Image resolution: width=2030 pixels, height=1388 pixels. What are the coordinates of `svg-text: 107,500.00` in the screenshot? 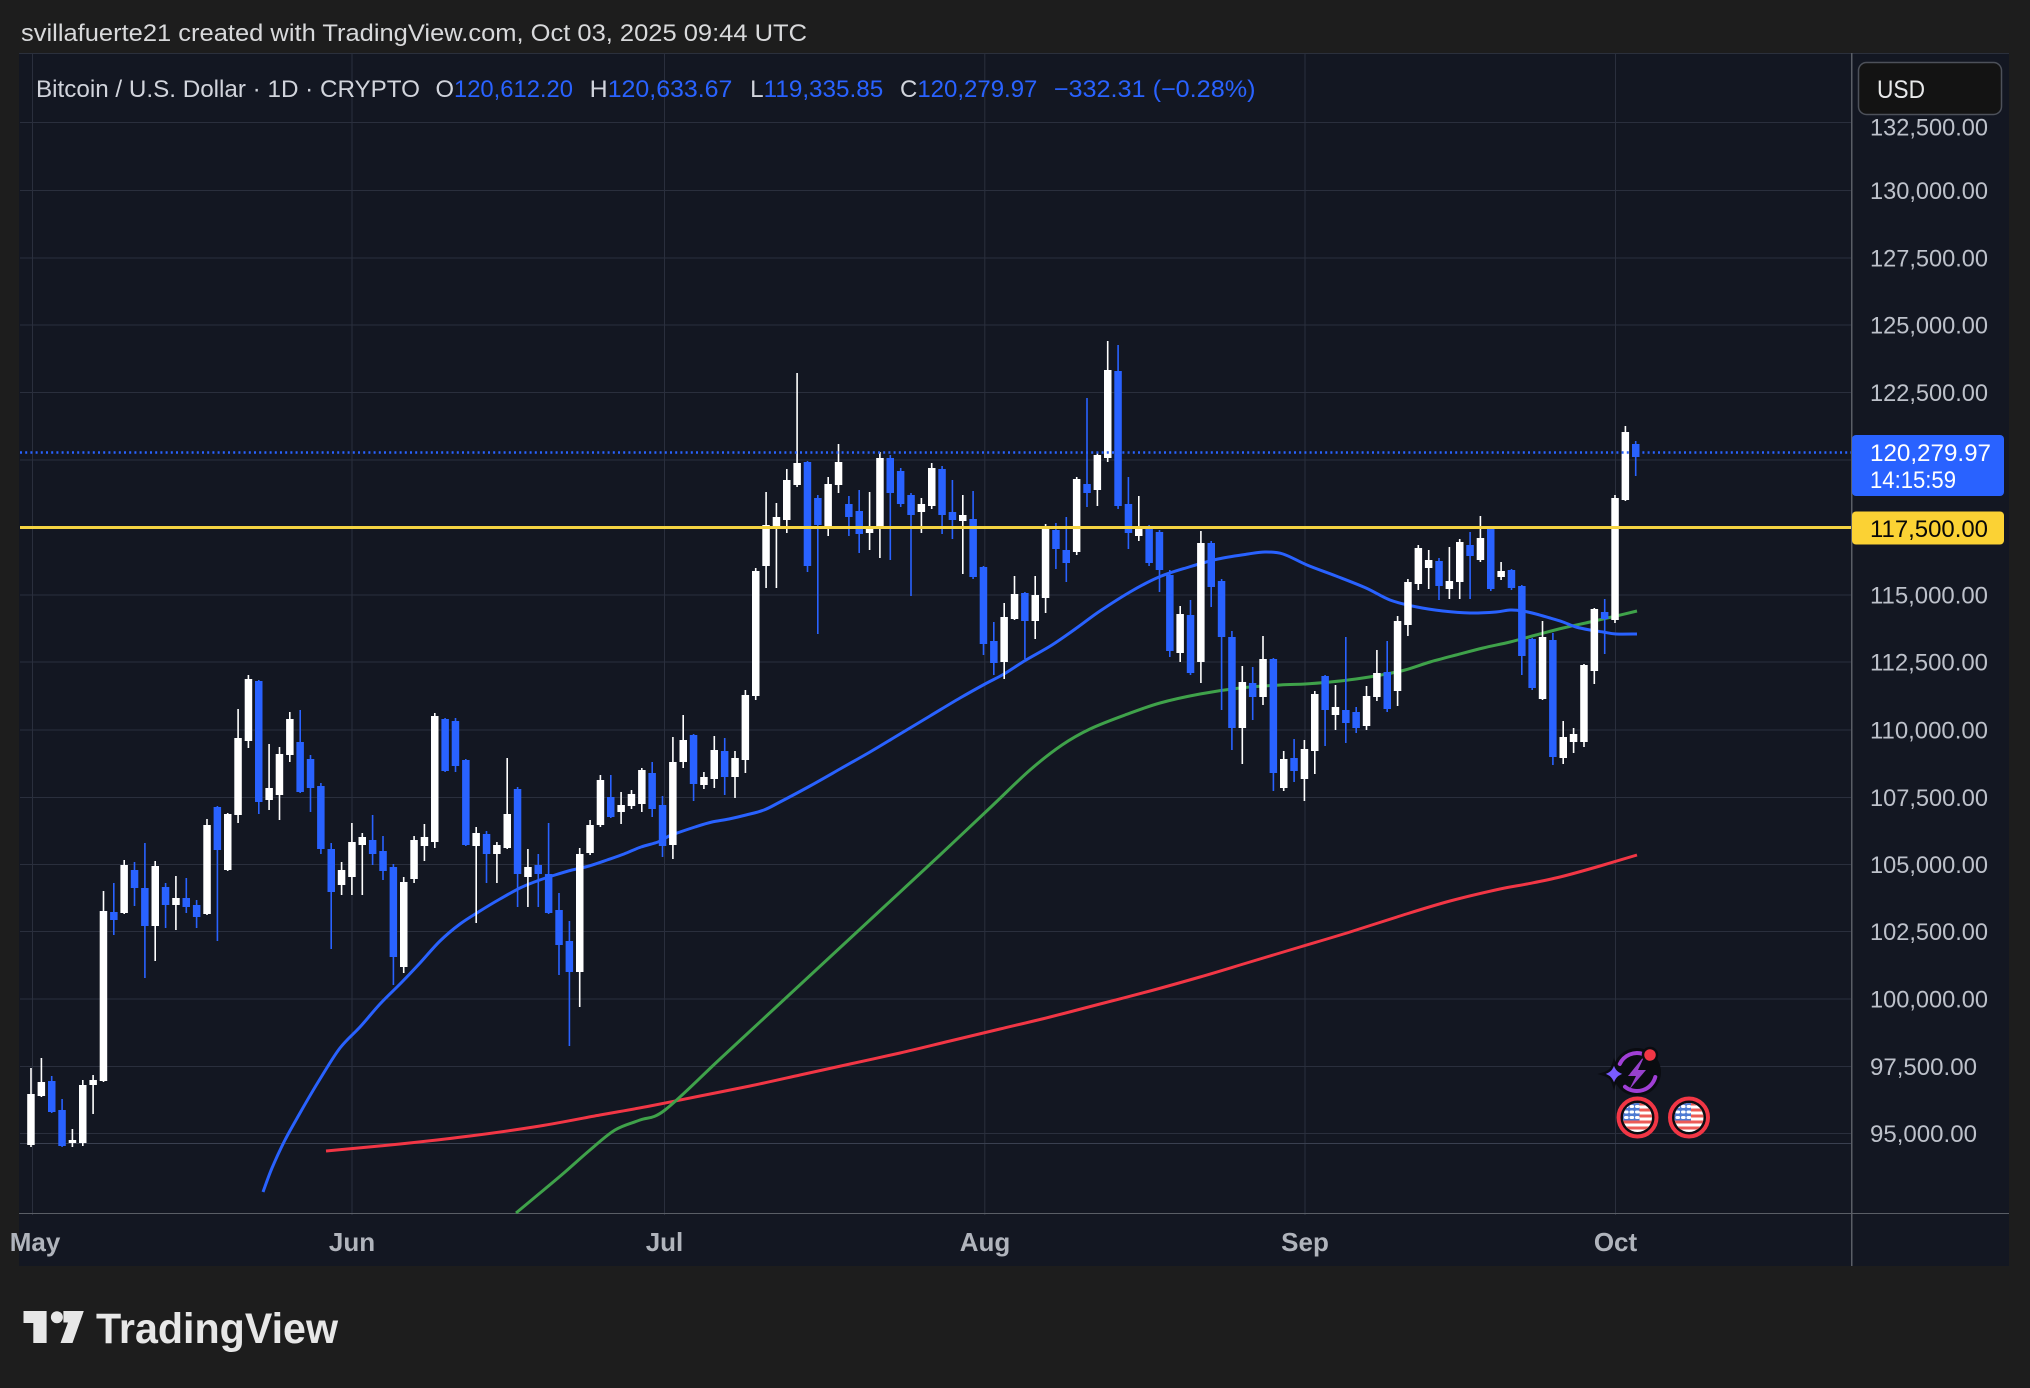 It's located at (1929, 798).